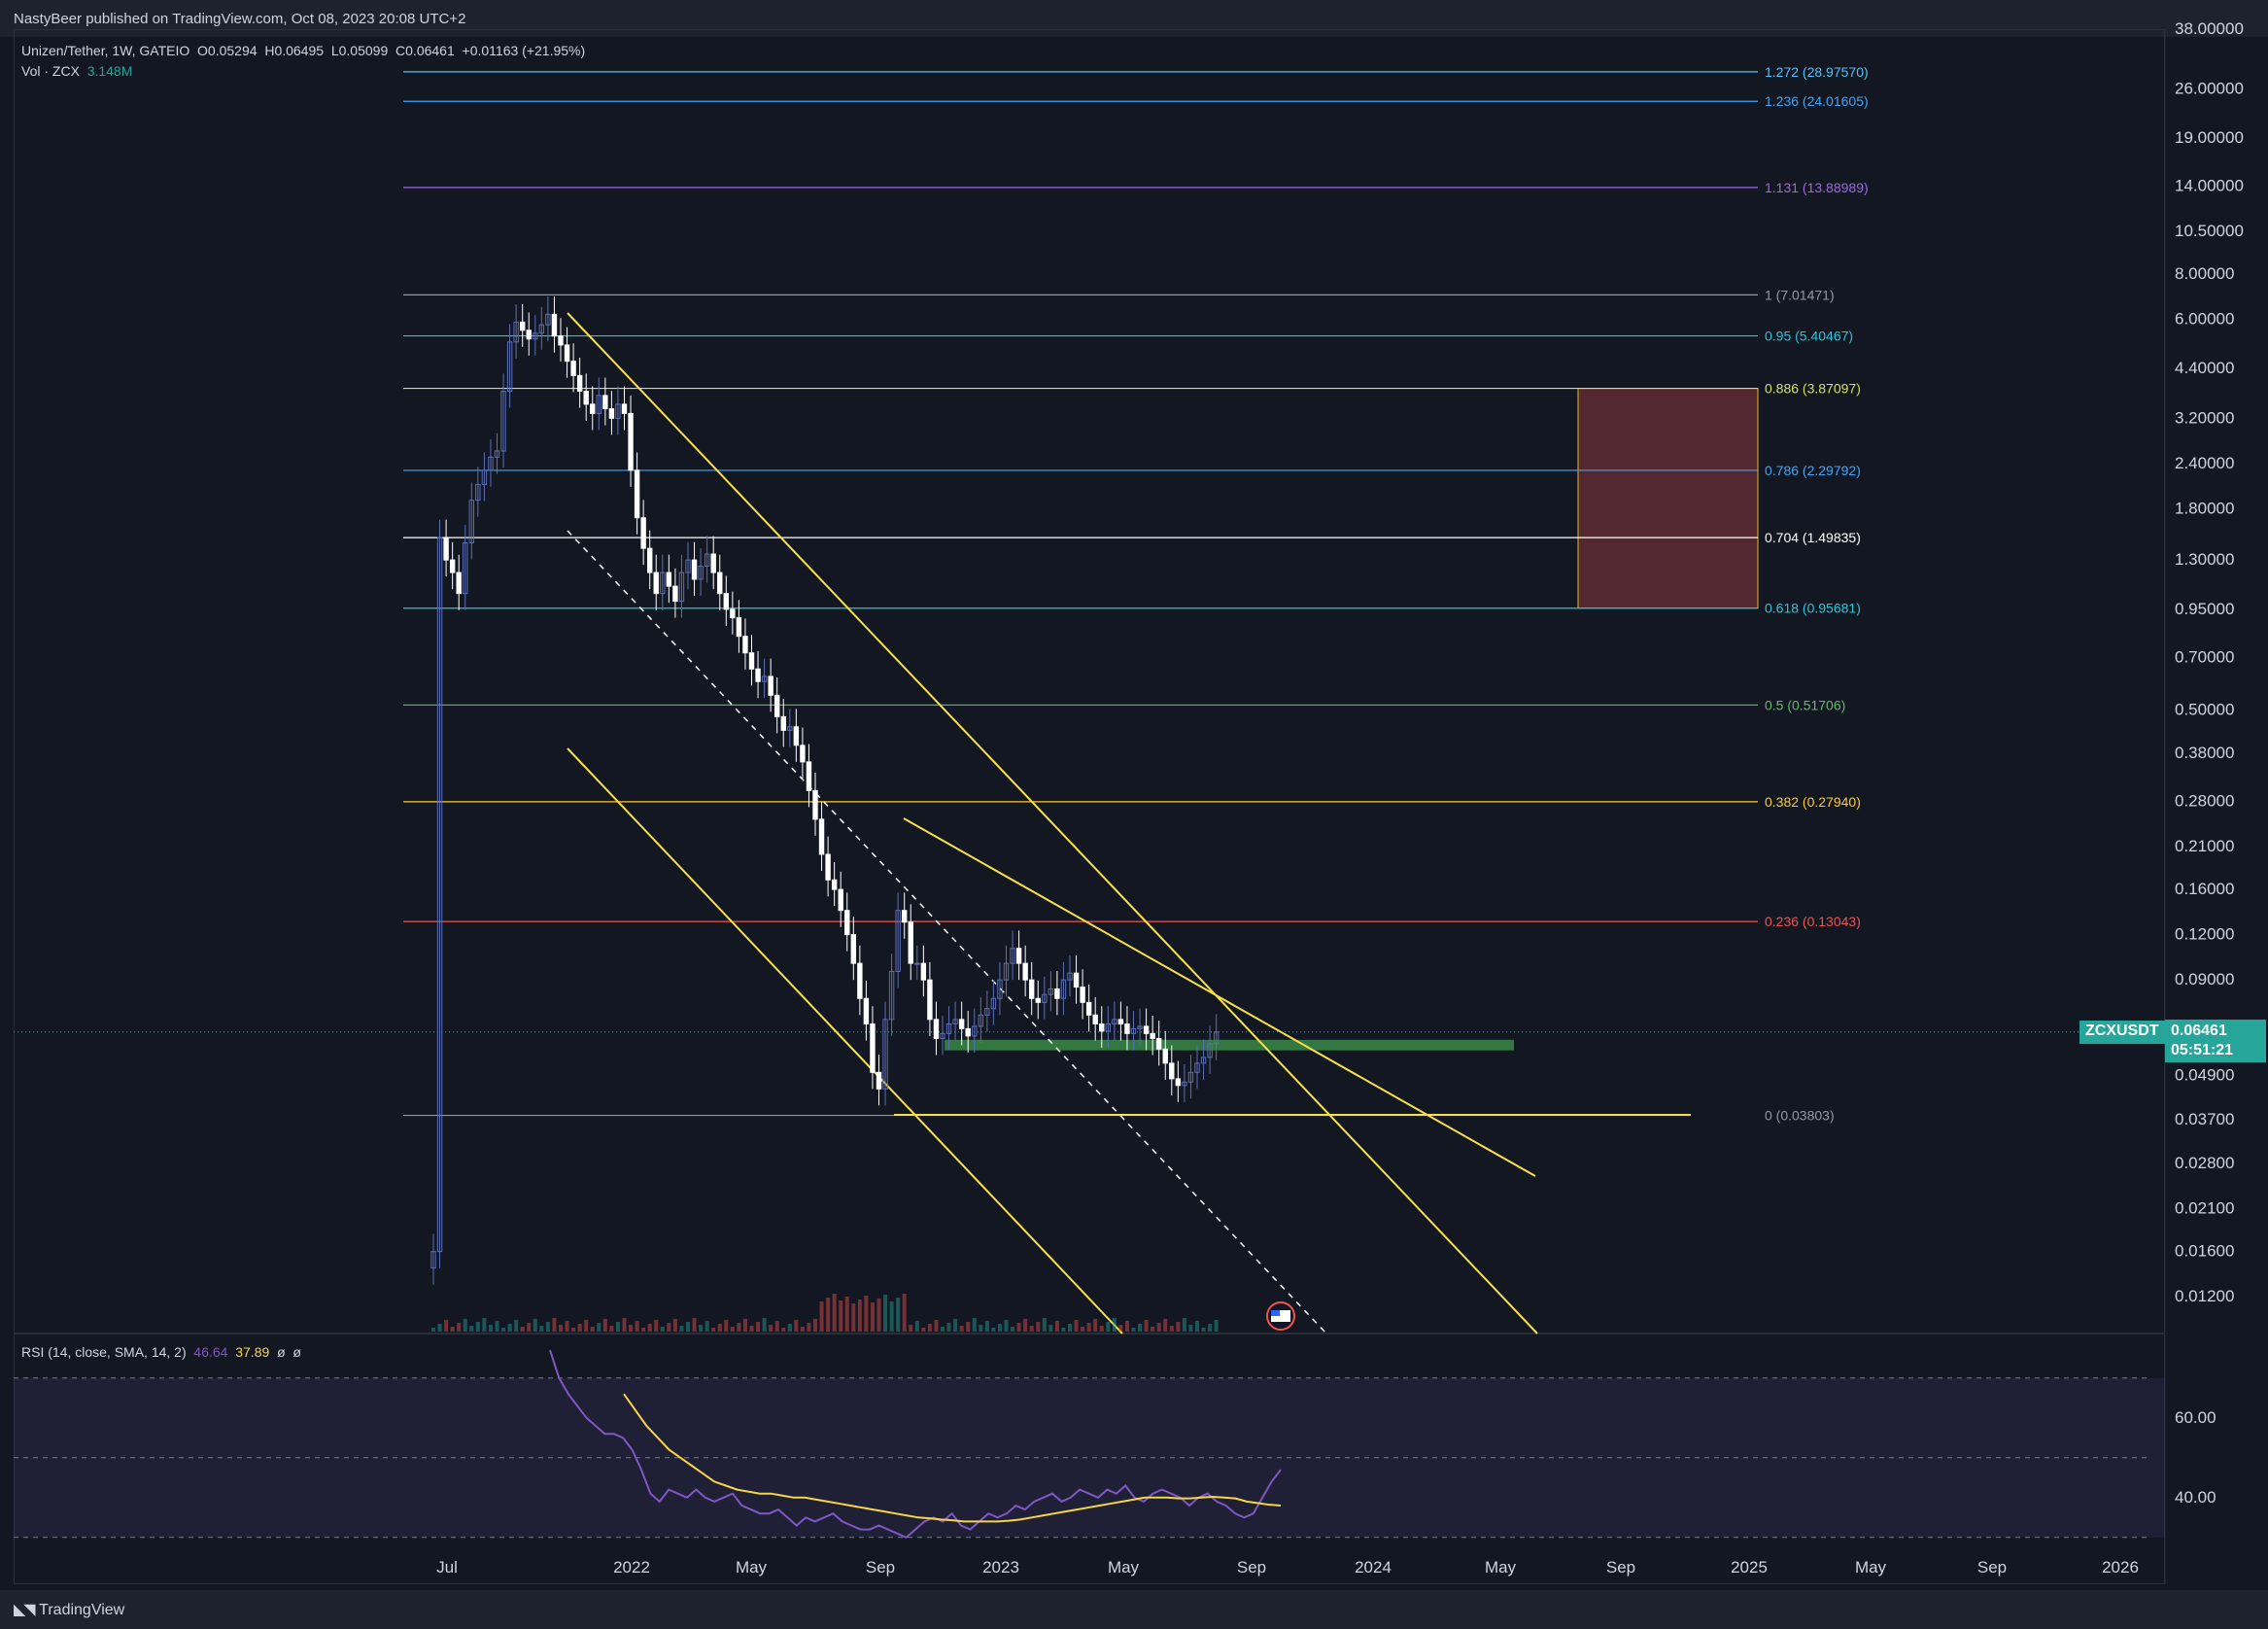 Image resolution: width=2268 pixels, height=1629 pixels. Describe the element at coordinates (2204, 273) in the screenshot. I see `price-axis-label: 8.00000` at that location.